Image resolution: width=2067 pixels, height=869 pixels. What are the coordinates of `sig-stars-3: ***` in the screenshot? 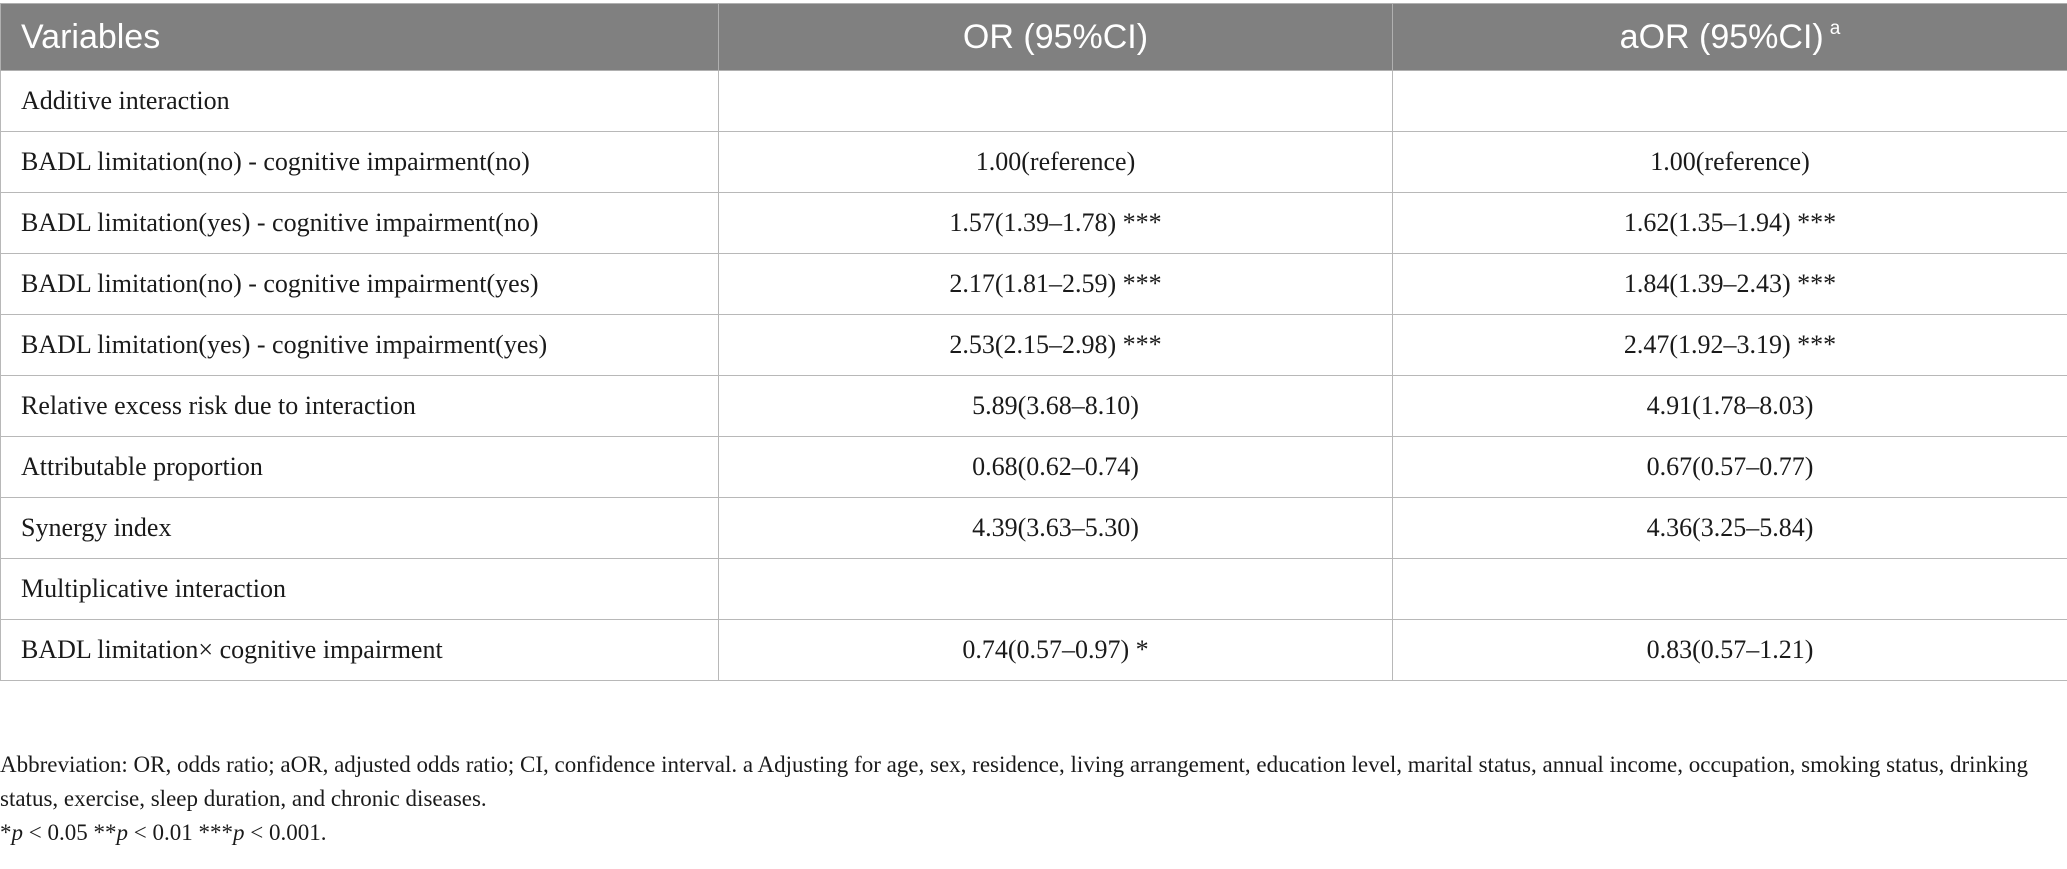 It's located at (215, 832).